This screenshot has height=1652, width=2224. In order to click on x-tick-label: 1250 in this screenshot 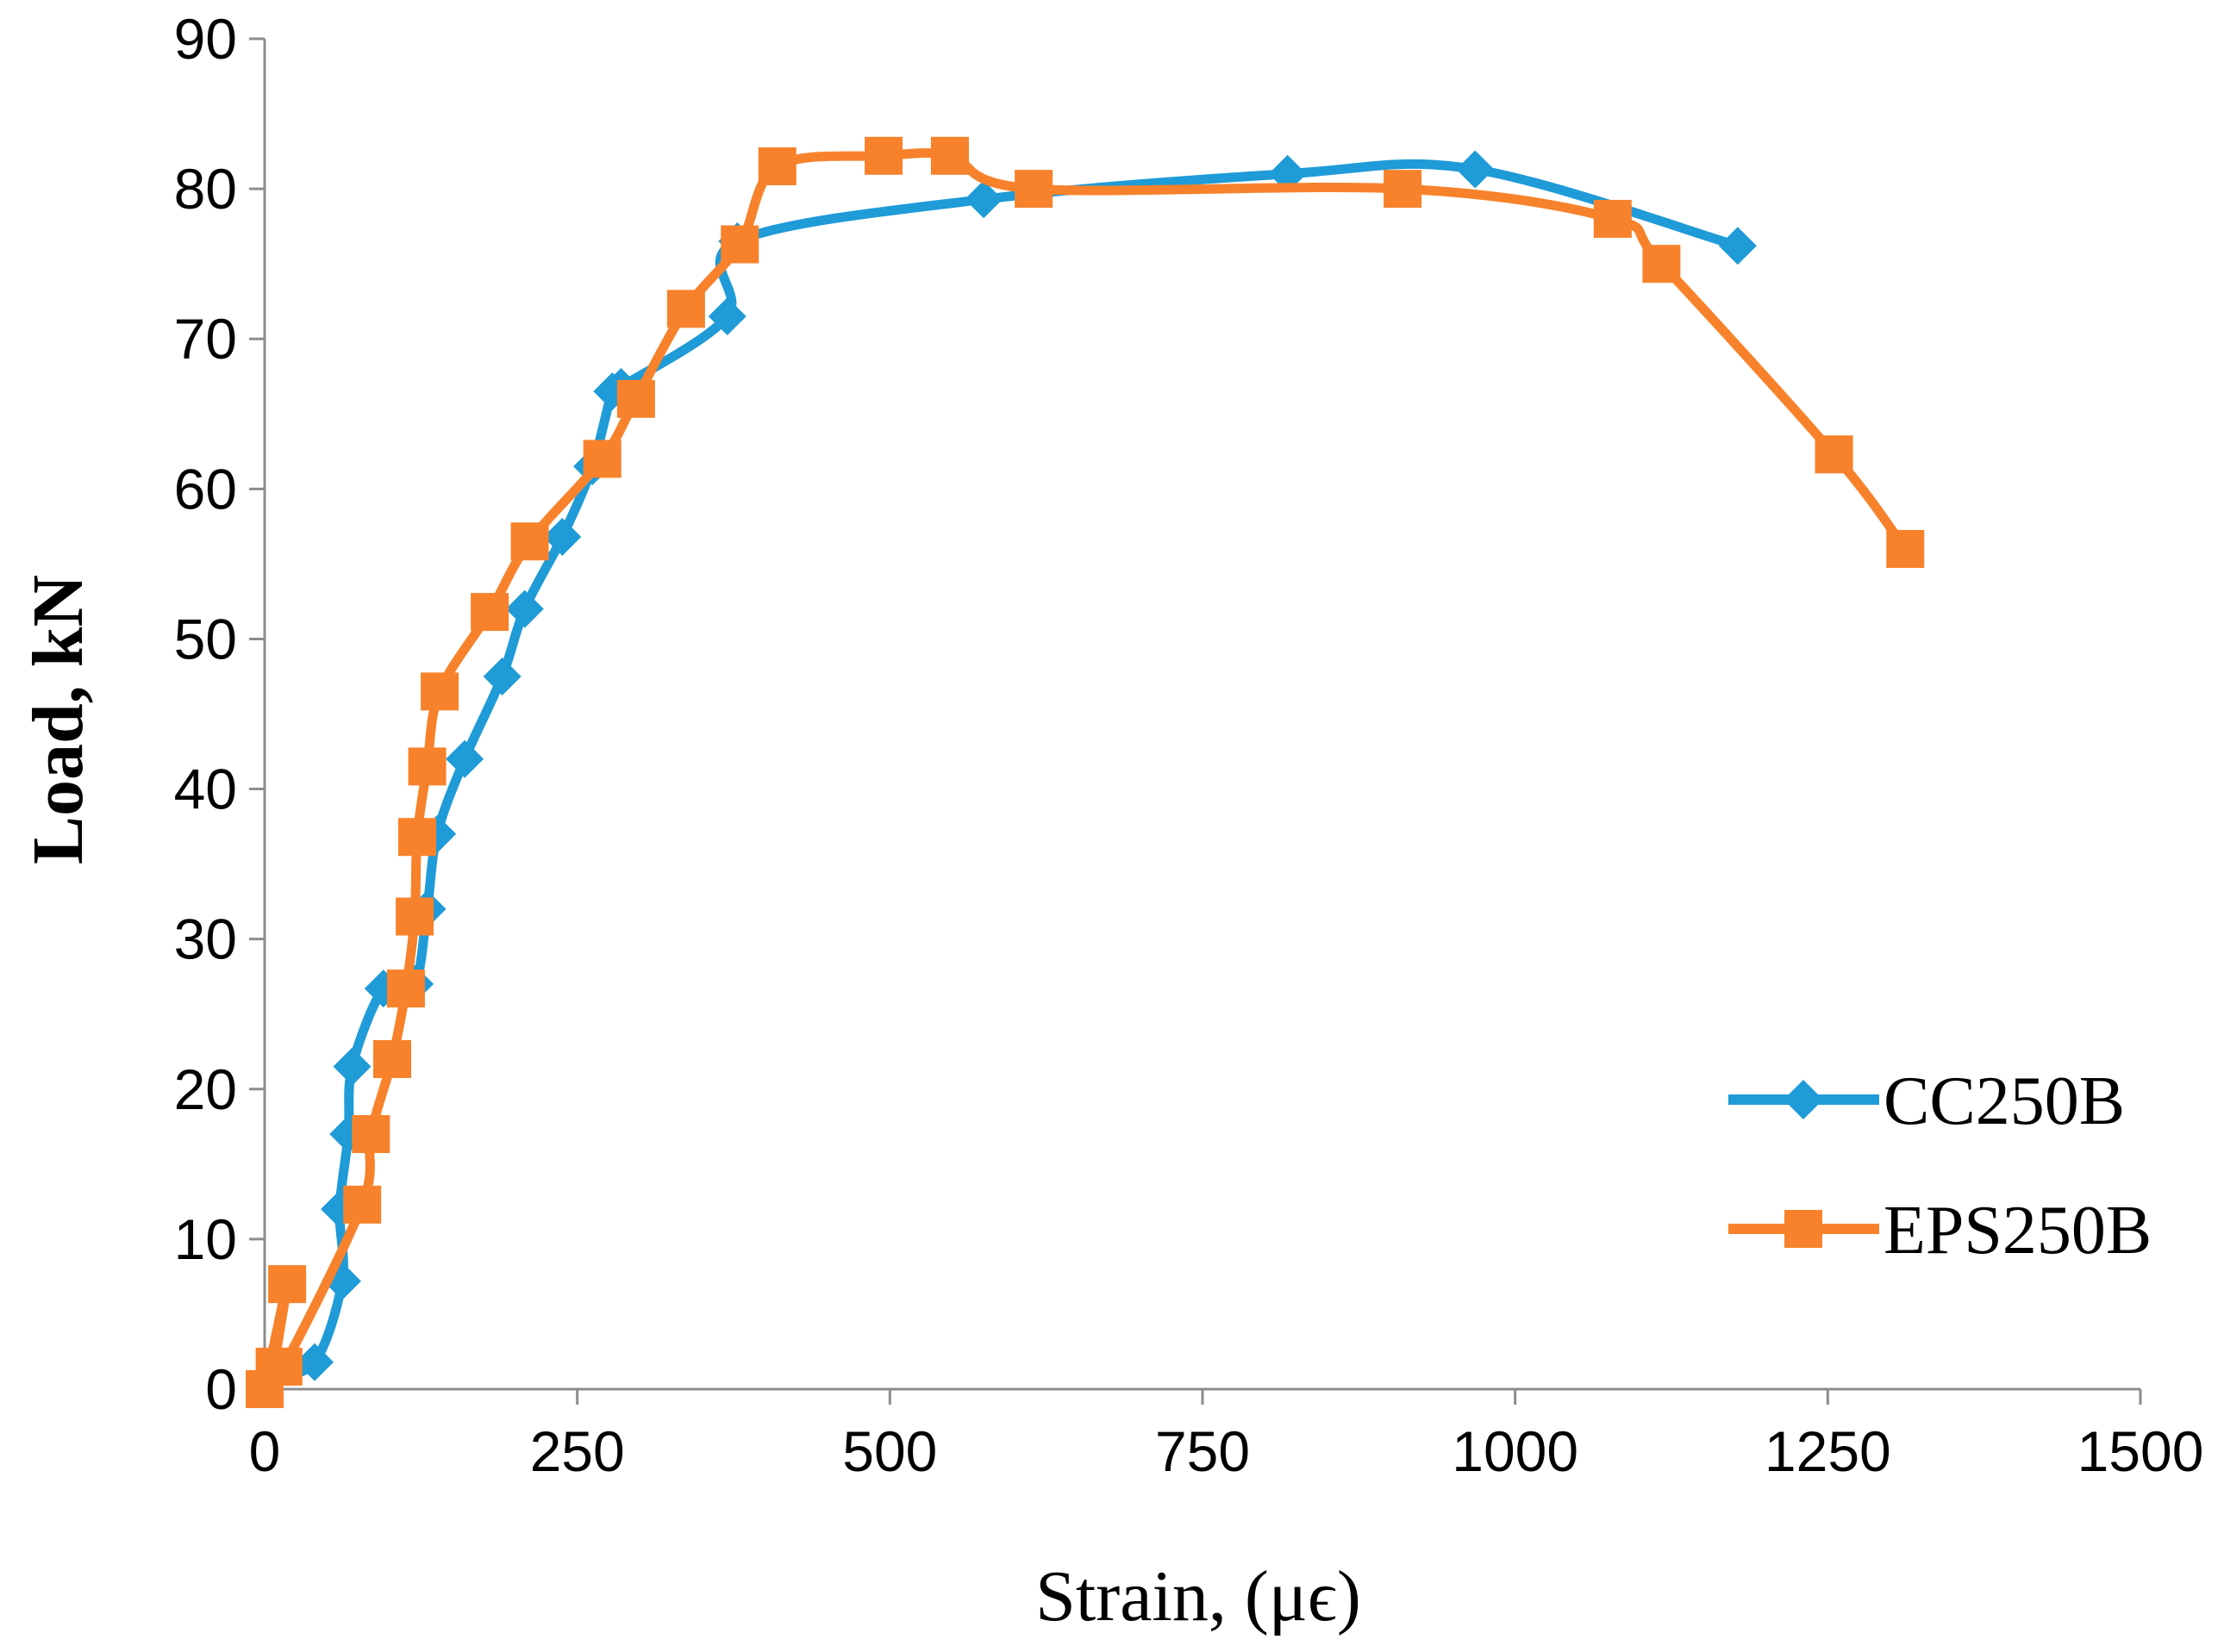, I will do `click(1828, 1451)`.